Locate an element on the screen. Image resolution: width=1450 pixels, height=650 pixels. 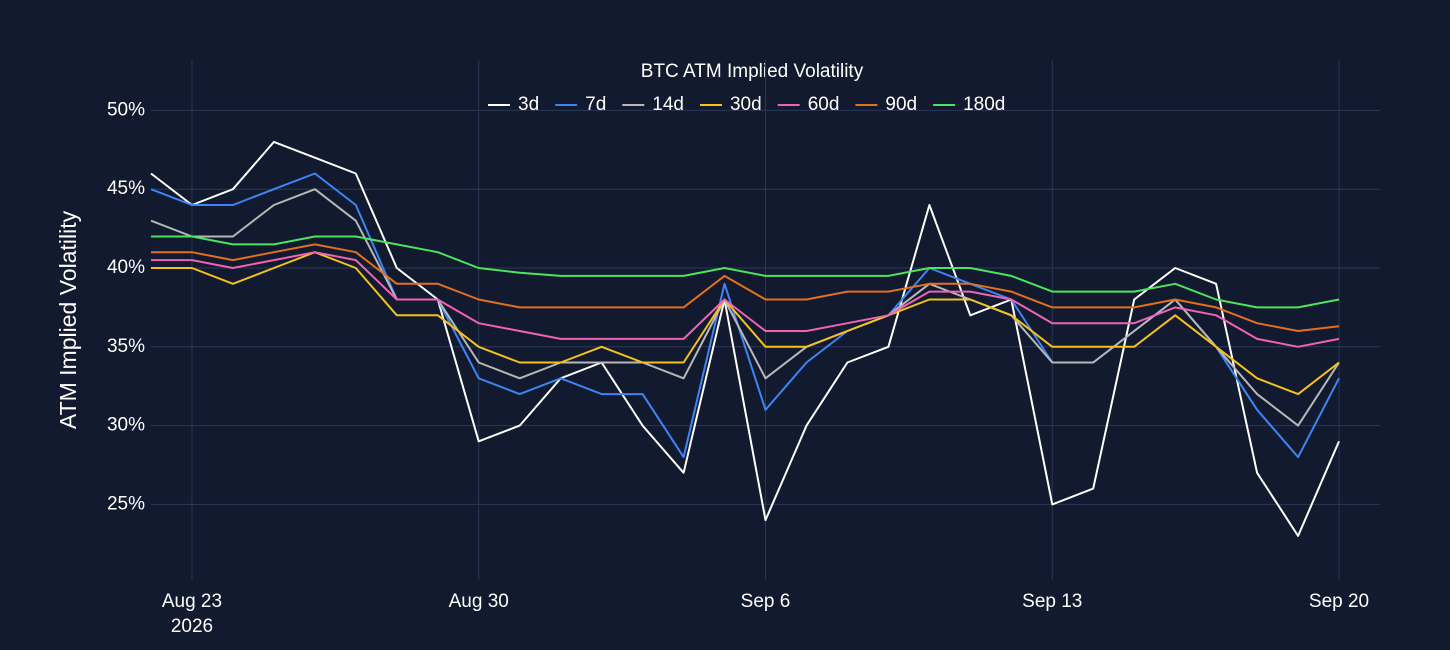
legend-label: 180d is located at coordinates (984, 104).